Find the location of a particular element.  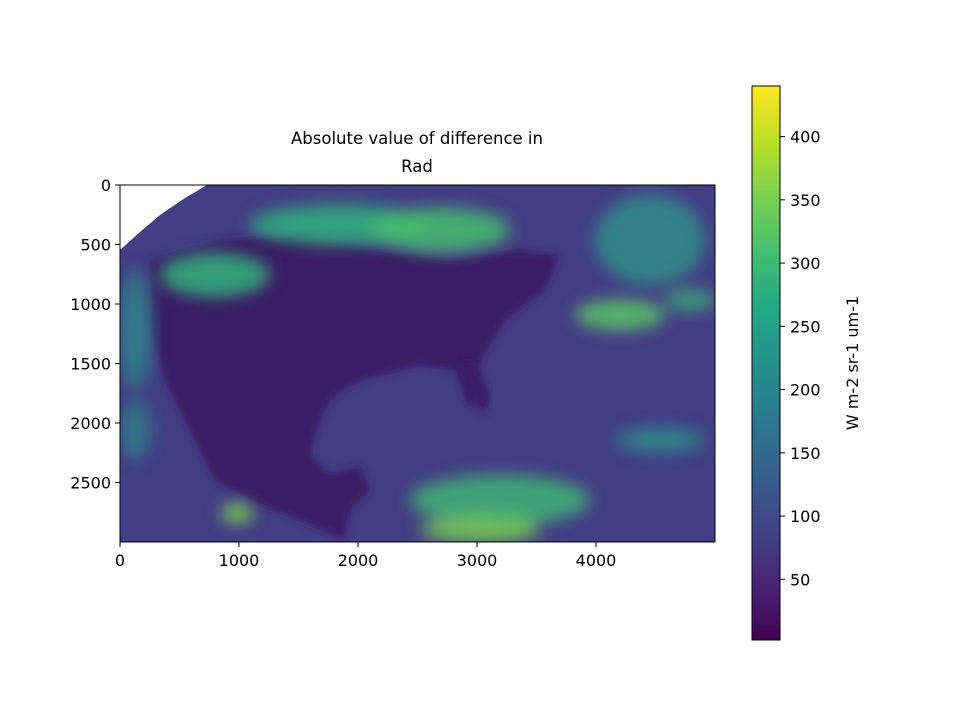

land-region-florida is located at coordinates (475, 387).